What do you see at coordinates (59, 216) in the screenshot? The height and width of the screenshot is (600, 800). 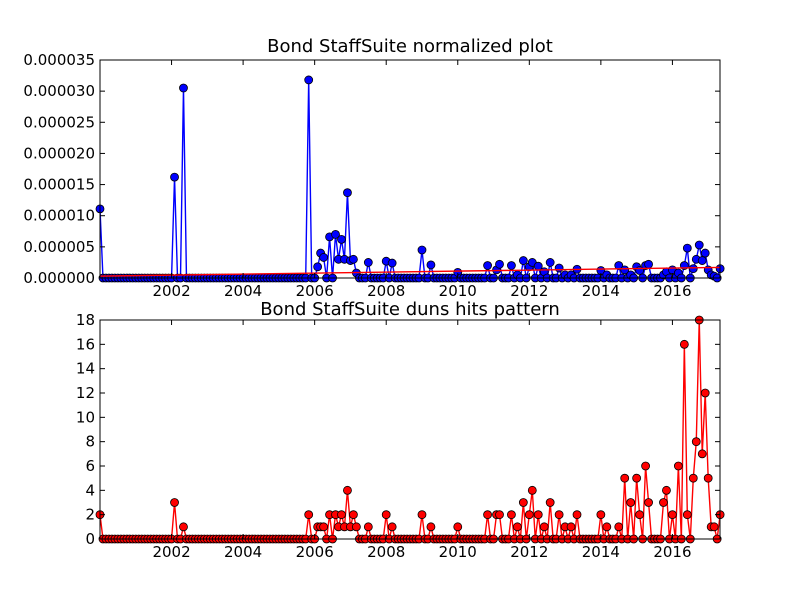 I see `y-tick-label: 0.000010` at bounding box center [59, 216].